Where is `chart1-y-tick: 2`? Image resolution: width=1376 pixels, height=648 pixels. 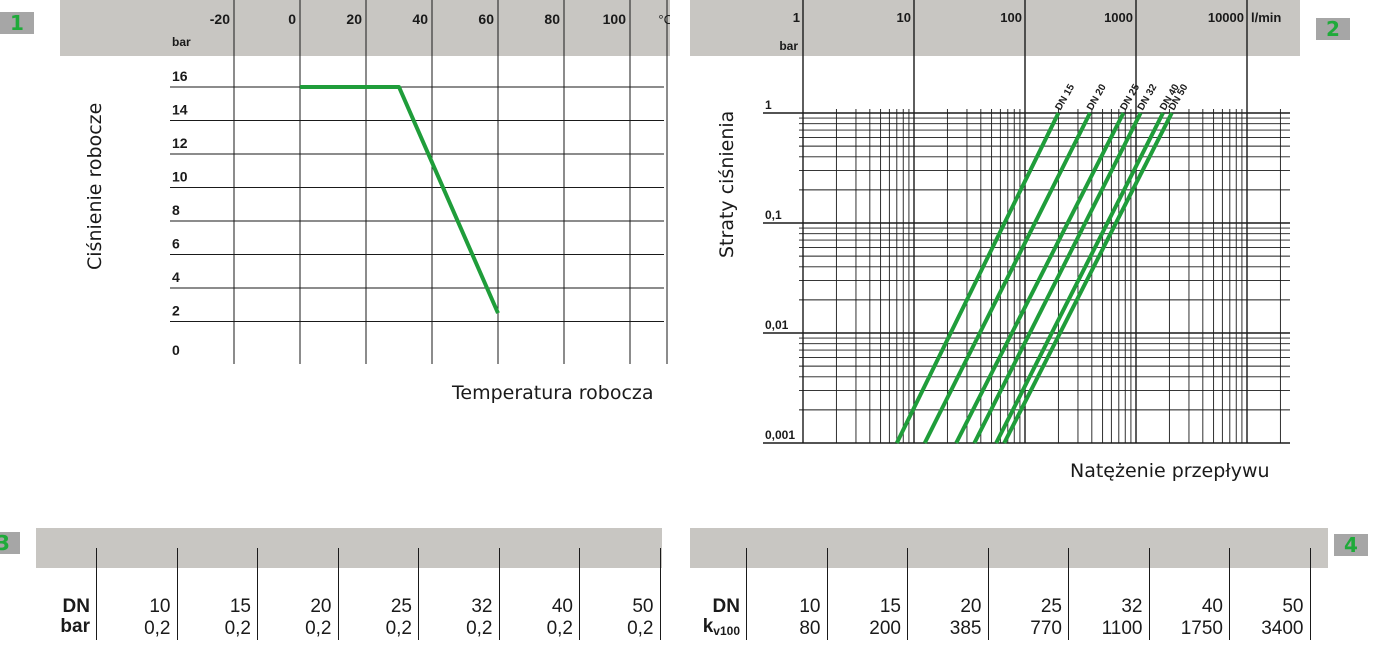
chart1-y-tick: 2 is located at coordinates (176, 311).